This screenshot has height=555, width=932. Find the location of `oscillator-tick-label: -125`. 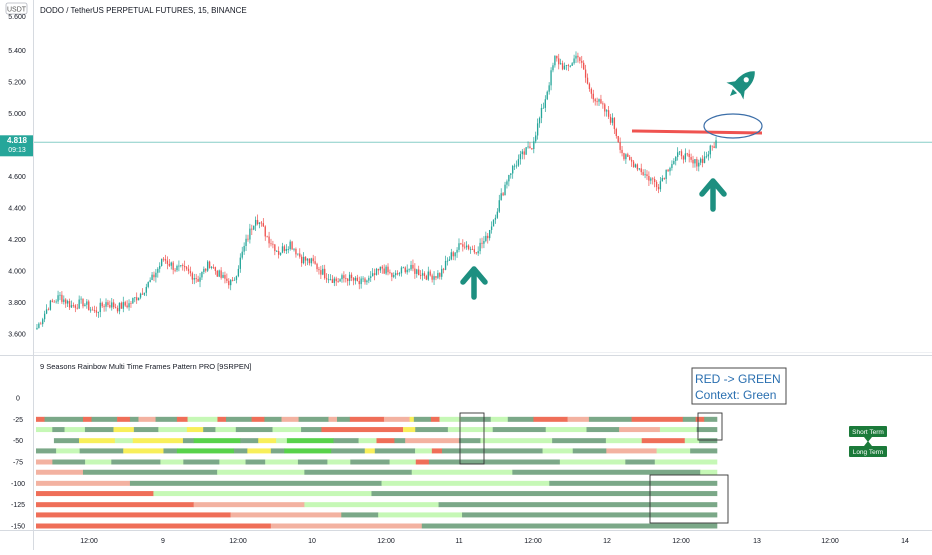

oscillator-tick-label: -125 is located at coordinates (18, 505).